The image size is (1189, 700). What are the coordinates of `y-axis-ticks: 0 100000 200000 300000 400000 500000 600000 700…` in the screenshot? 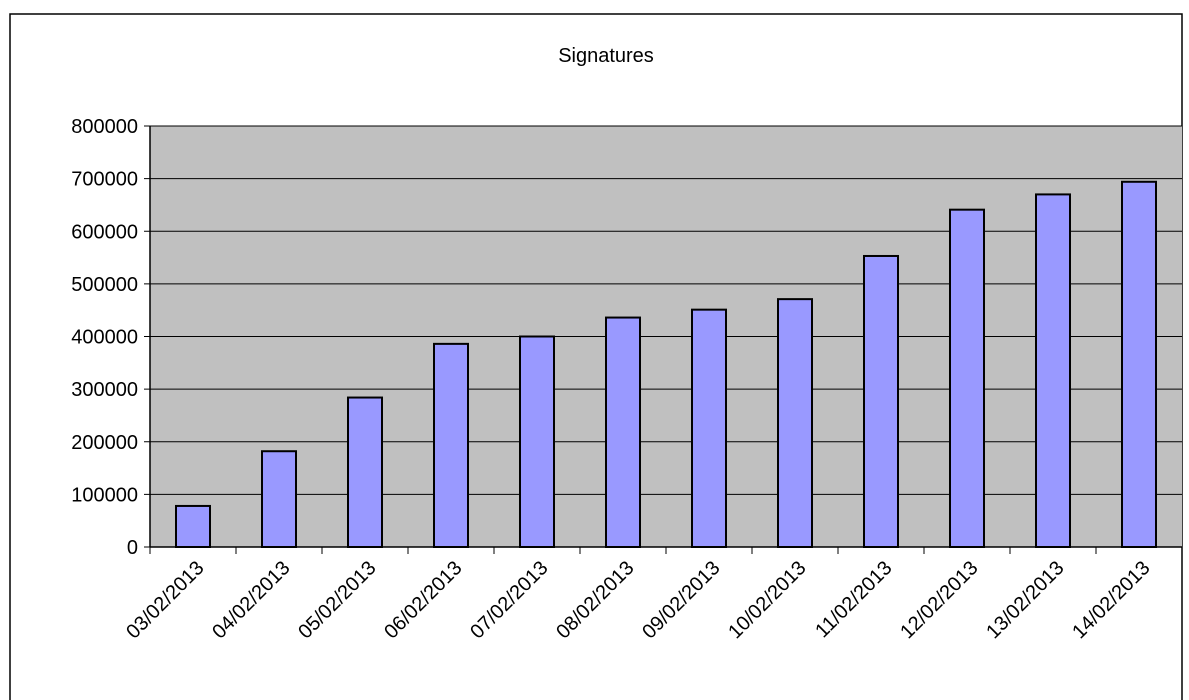 It's located at (110, 337).